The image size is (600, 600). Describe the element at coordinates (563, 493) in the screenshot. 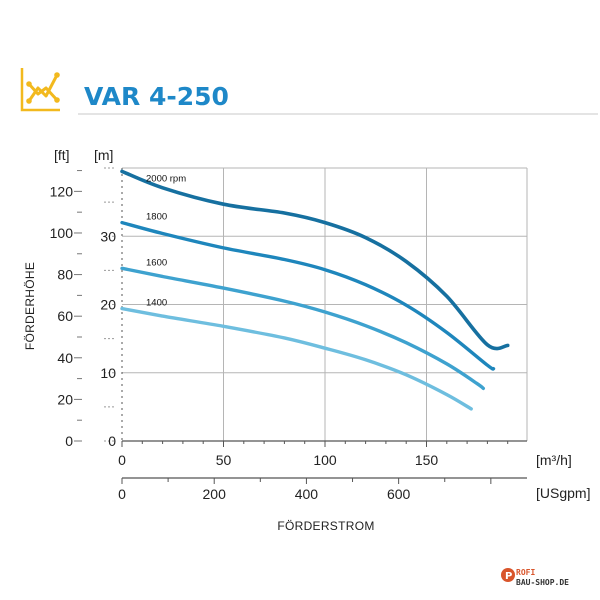

I see `x-unit-secondary: [USgpm]` at that location.